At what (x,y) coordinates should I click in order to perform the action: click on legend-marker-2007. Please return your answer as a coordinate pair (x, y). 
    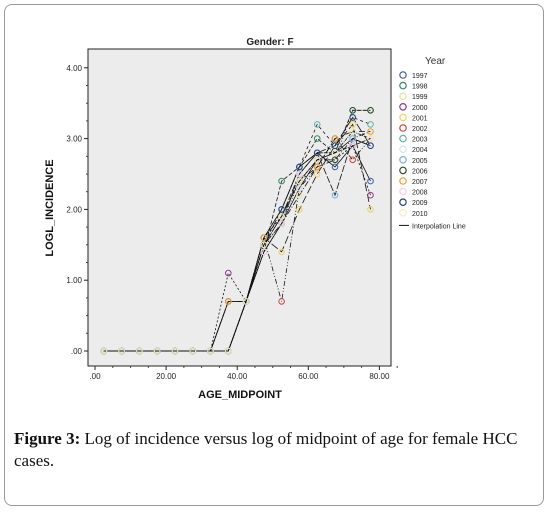
    Looking at the image, I should click on (403, 181).